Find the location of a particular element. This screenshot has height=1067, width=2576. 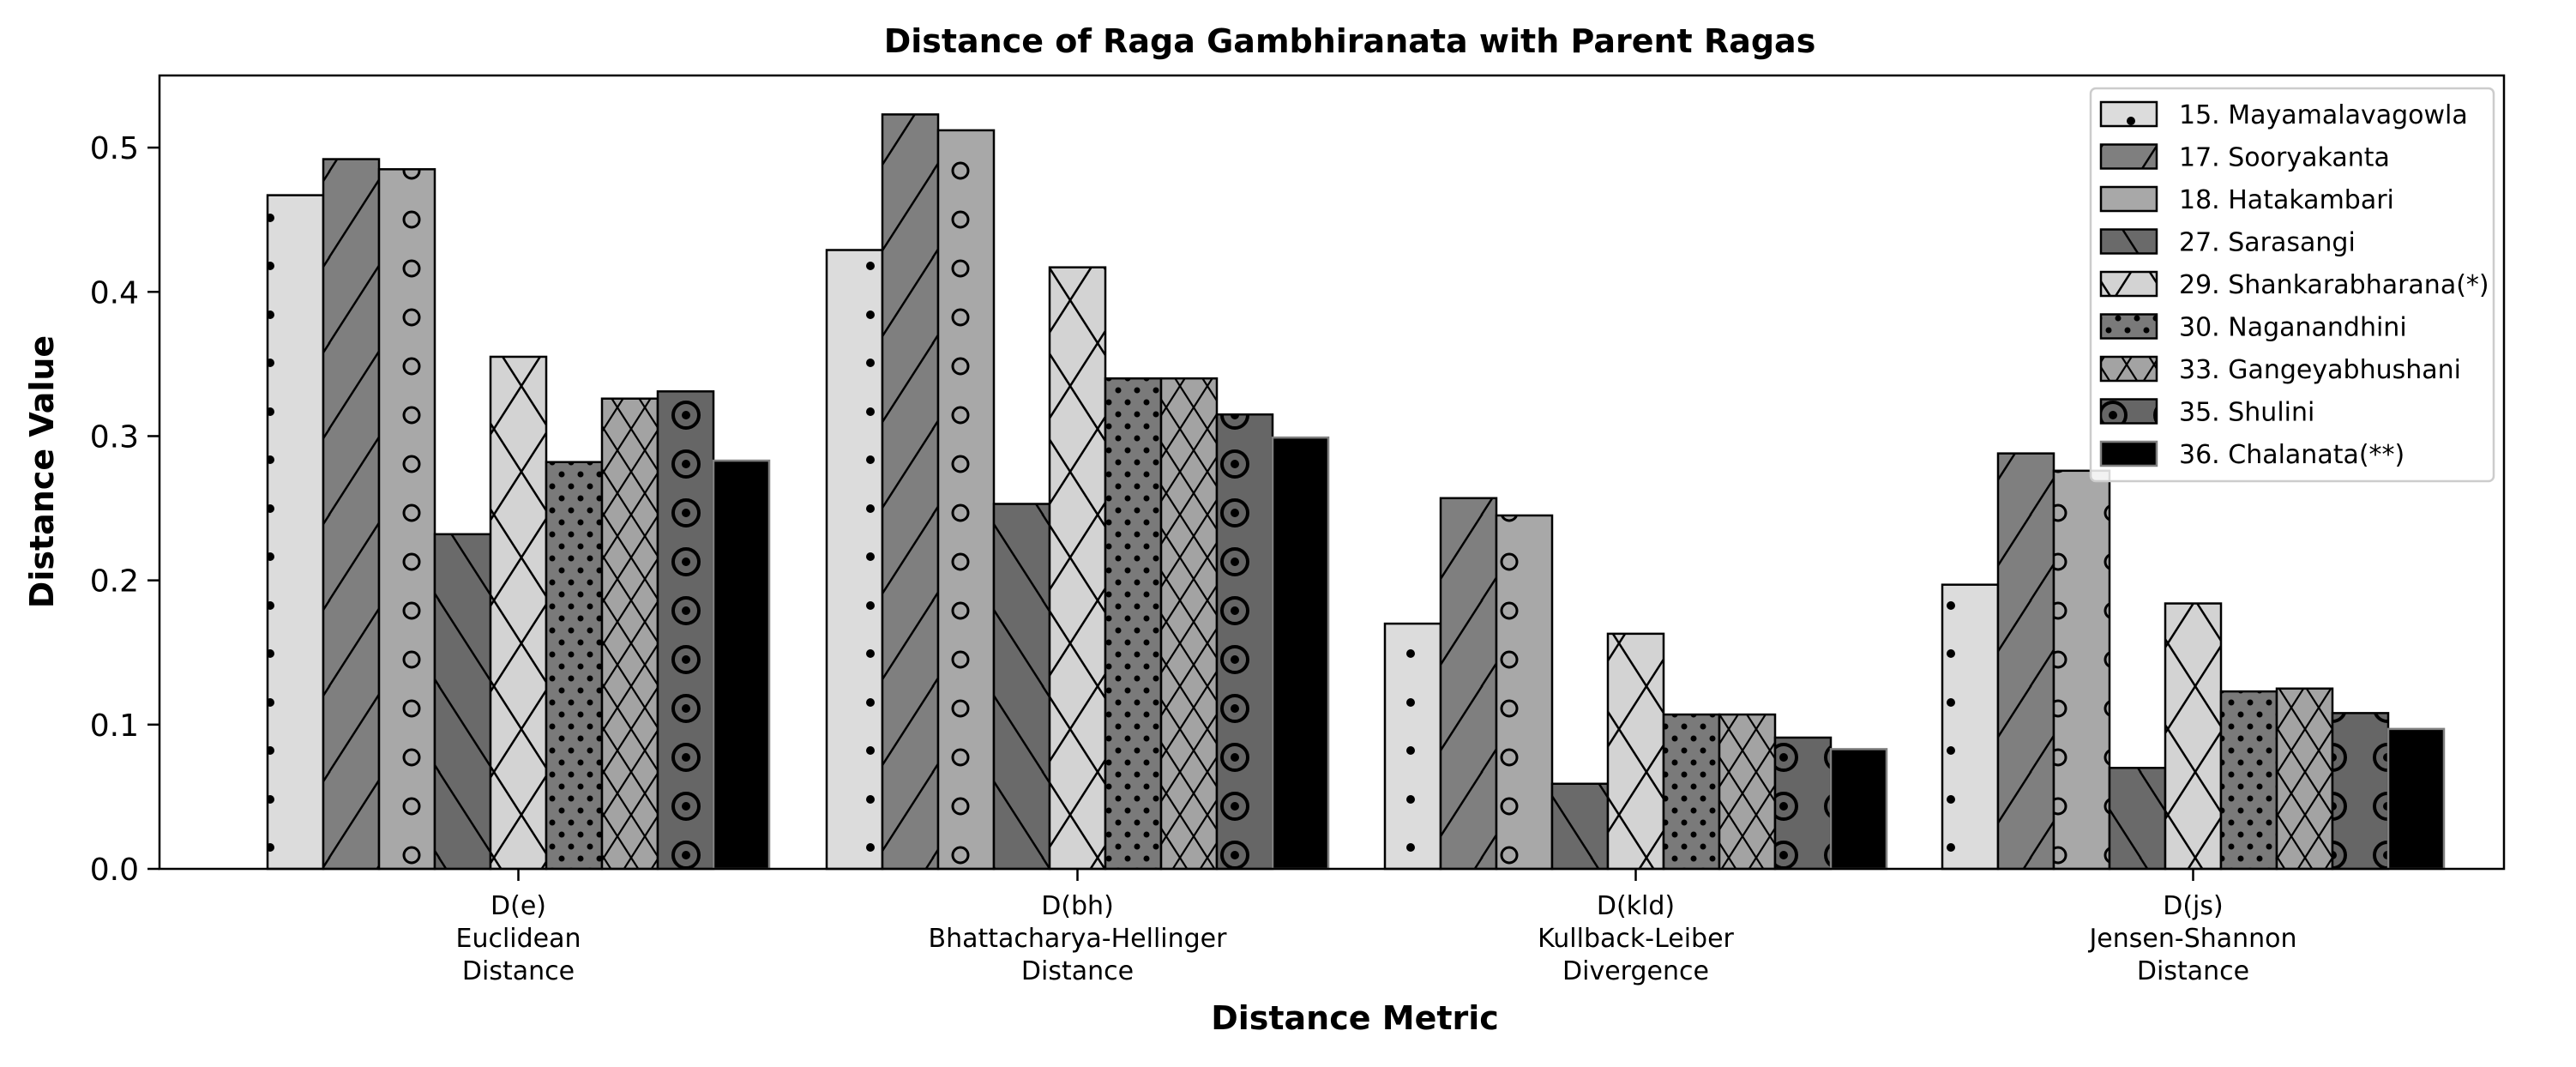

x-tick-label-line: D(e) is located at coordinates (518, 906).